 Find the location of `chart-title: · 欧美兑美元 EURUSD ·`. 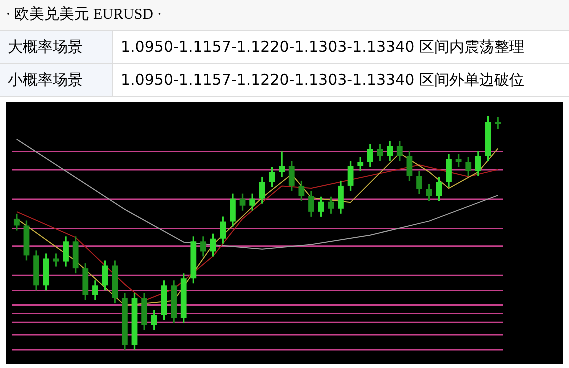

chart-title: · 欧美兑美元 EURUSD · is located at coordinates (284, 15).